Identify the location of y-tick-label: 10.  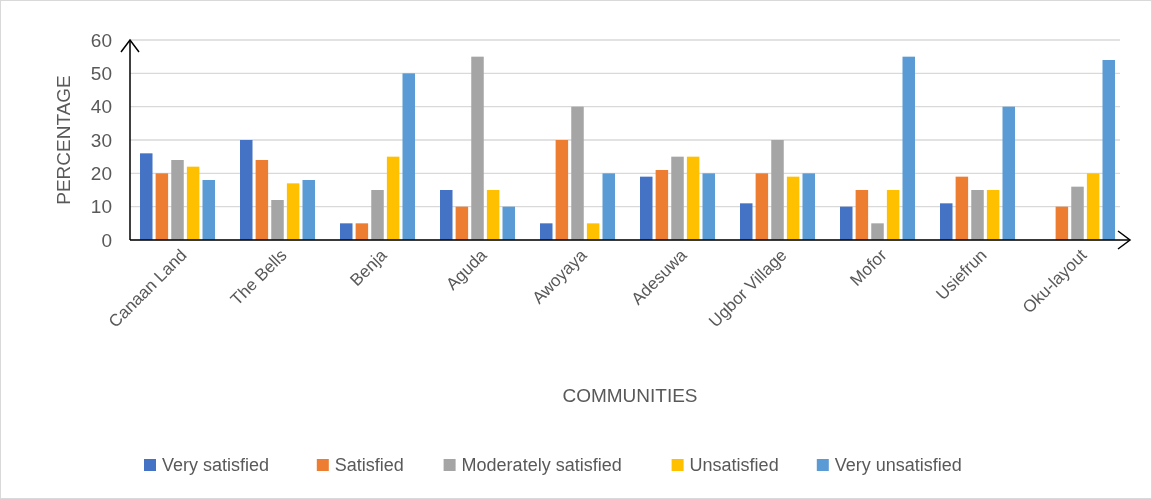
(101, 207).